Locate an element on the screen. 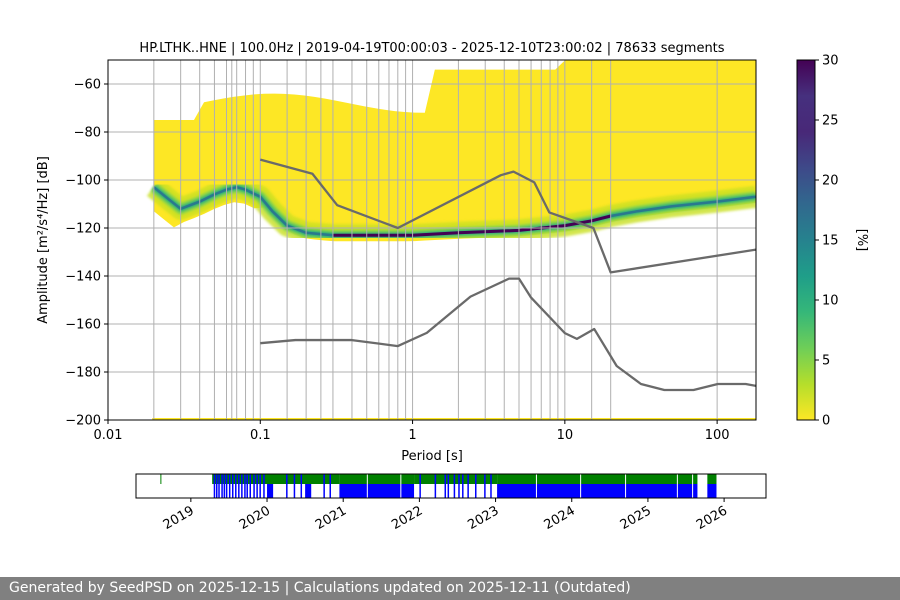 This screenshot has width=900, height=600. series-line-nhnm is located at coordinates (507, 216).